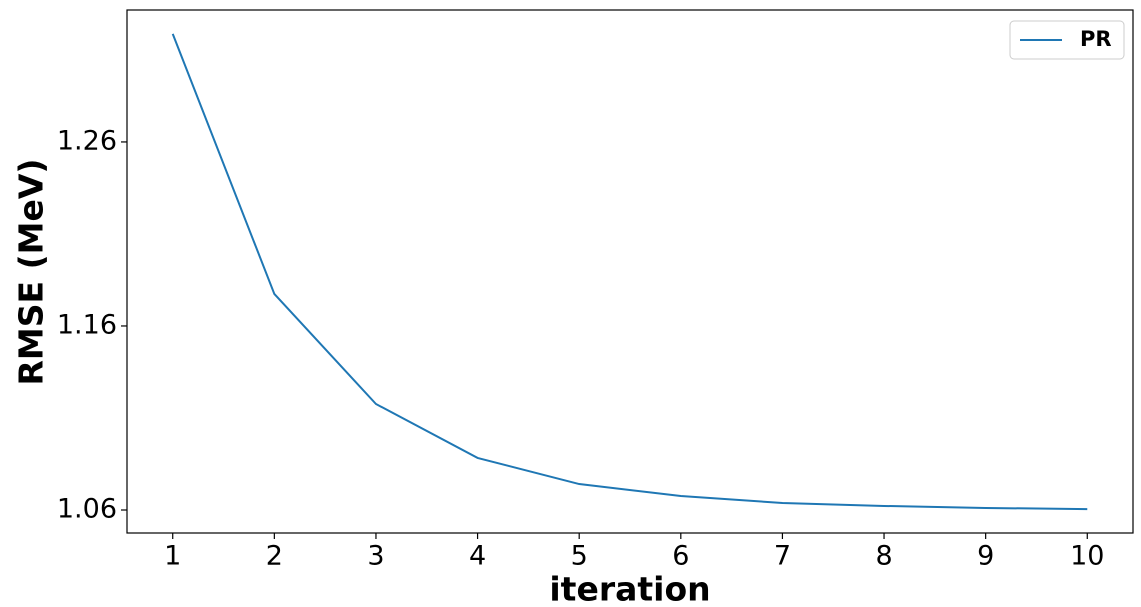 The height and width of the screenshot is (607, 1141). What do you see at coordinates (31, 272) in the screenshot?
I see `y-axis-label: RMSE (MeV)` at bounding box center [31, 272].